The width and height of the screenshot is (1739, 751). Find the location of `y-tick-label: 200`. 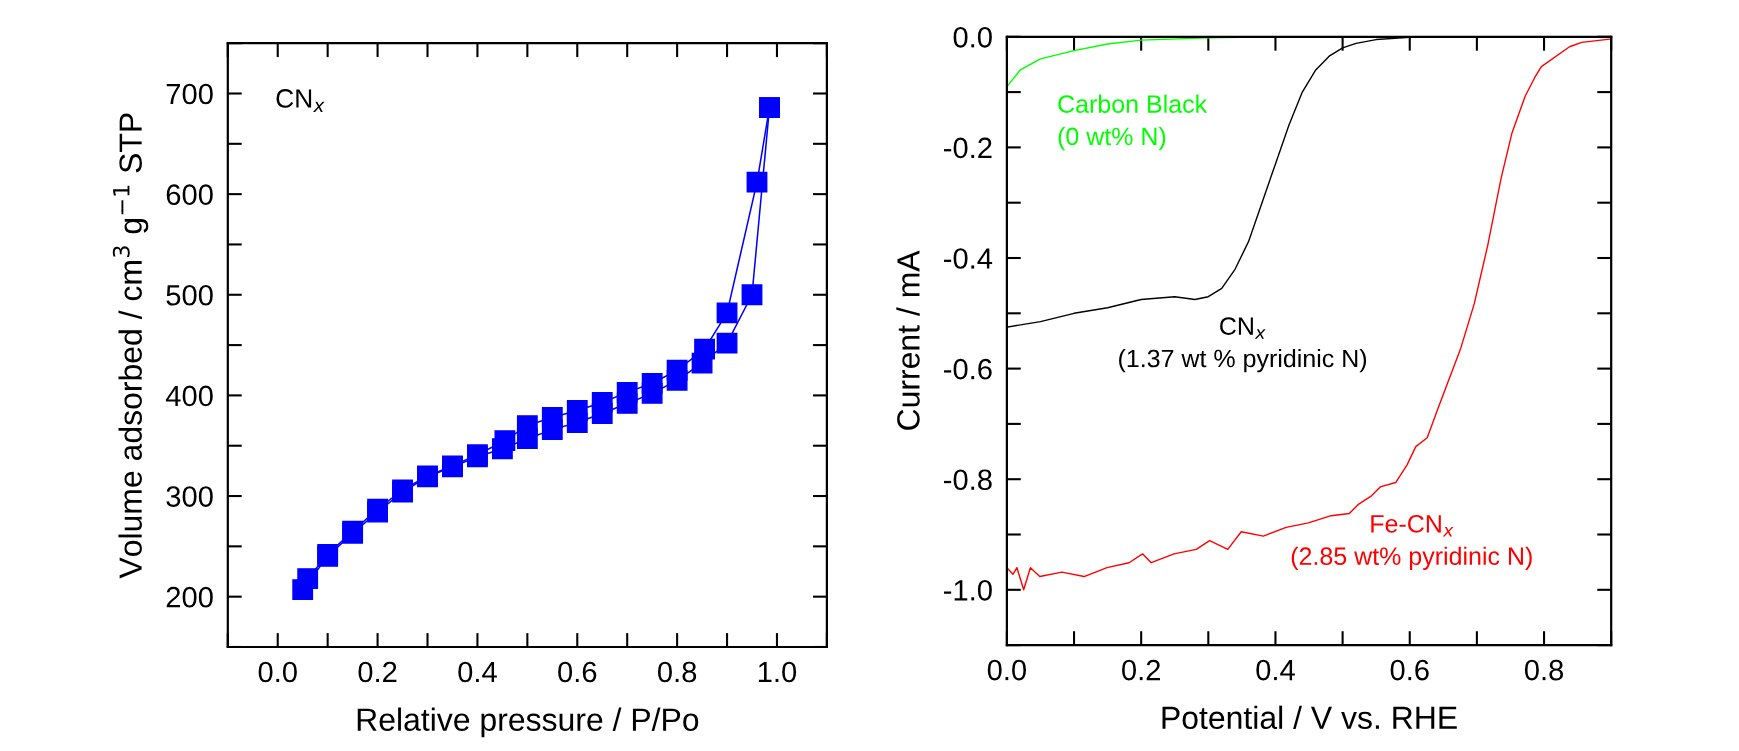

y-tick-label: 200 is located at coordinates (189, 597).